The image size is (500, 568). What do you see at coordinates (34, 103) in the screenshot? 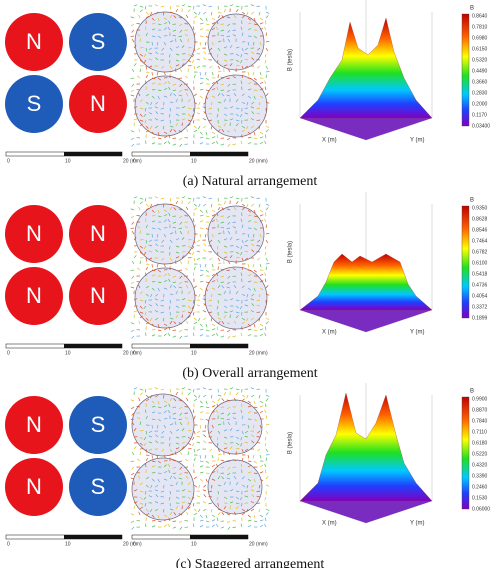
I see `magnet-label: S` at bounding box center [34, 103].